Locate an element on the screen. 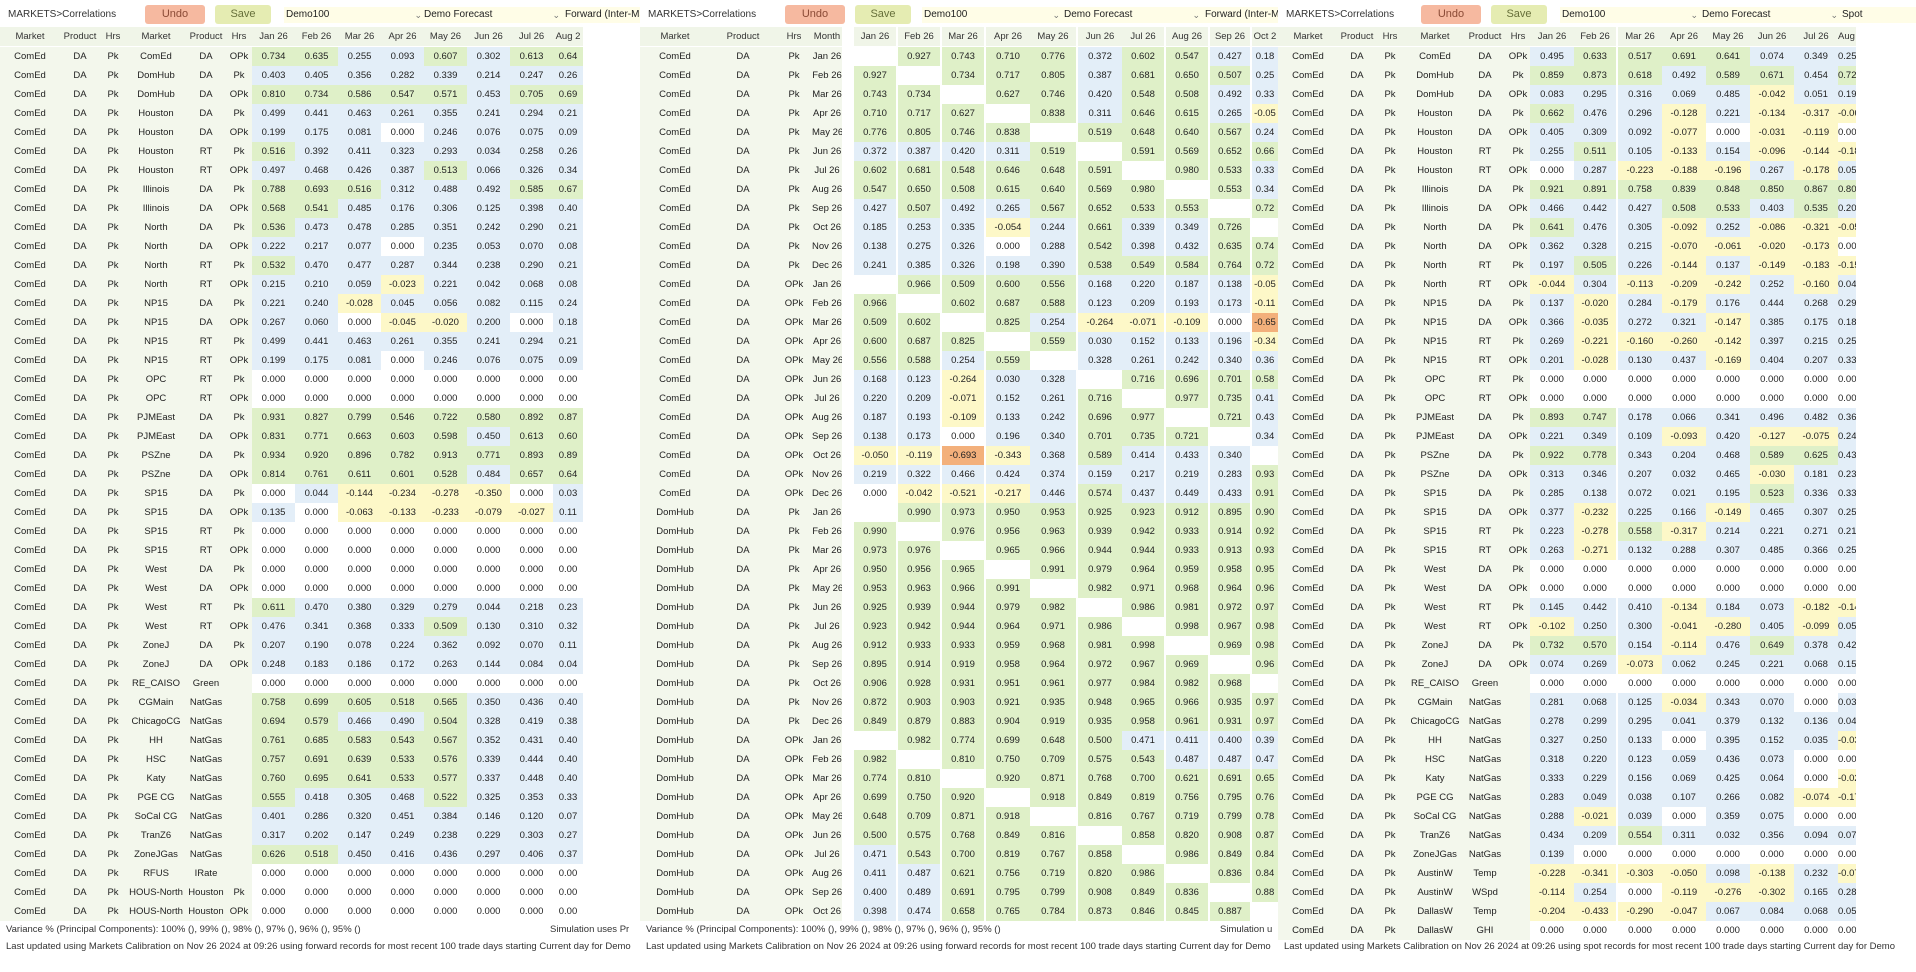 The image size is (1916, 972). correlation-value-cell: -0.028 is located at coordinates (1595, 360).